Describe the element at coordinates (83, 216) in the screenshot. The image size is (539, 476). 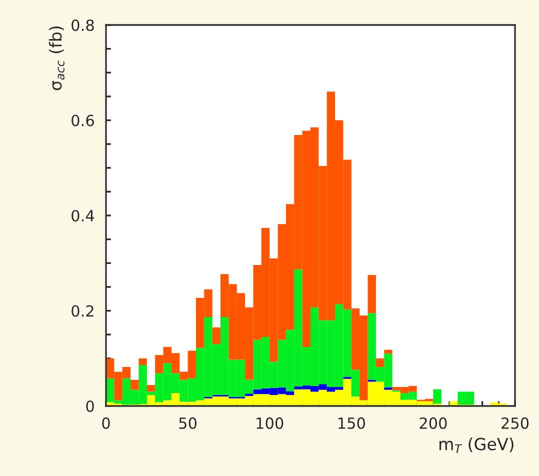
I see `y-tick-label: 0.4` at that location.